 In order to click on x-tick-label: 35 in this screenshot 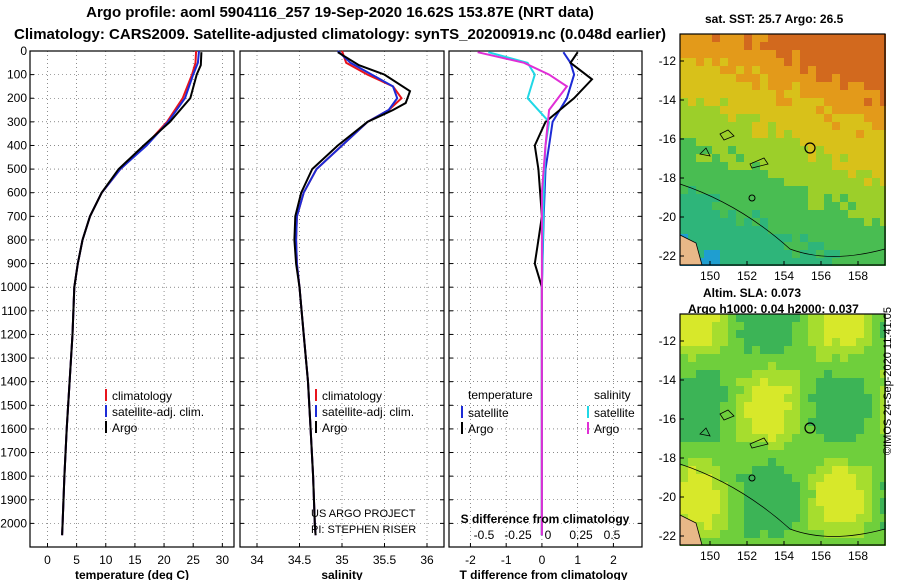, I will do `click(342, 560)`.